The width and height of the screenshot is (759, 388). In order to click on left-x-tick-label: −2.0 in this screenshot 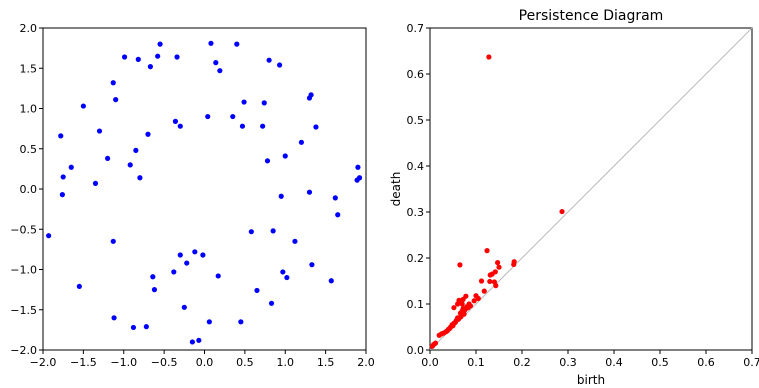, I will do `click(43, 362)`.